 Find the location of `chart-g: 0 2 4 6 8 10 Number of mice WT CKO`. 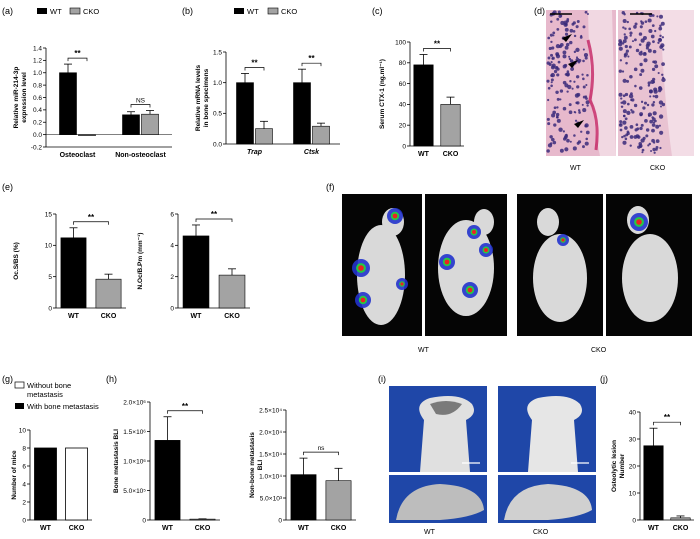

chart-g: 0 2 4 6 8 10 Number of mice WT CKO is located at coordinates (51, 479).